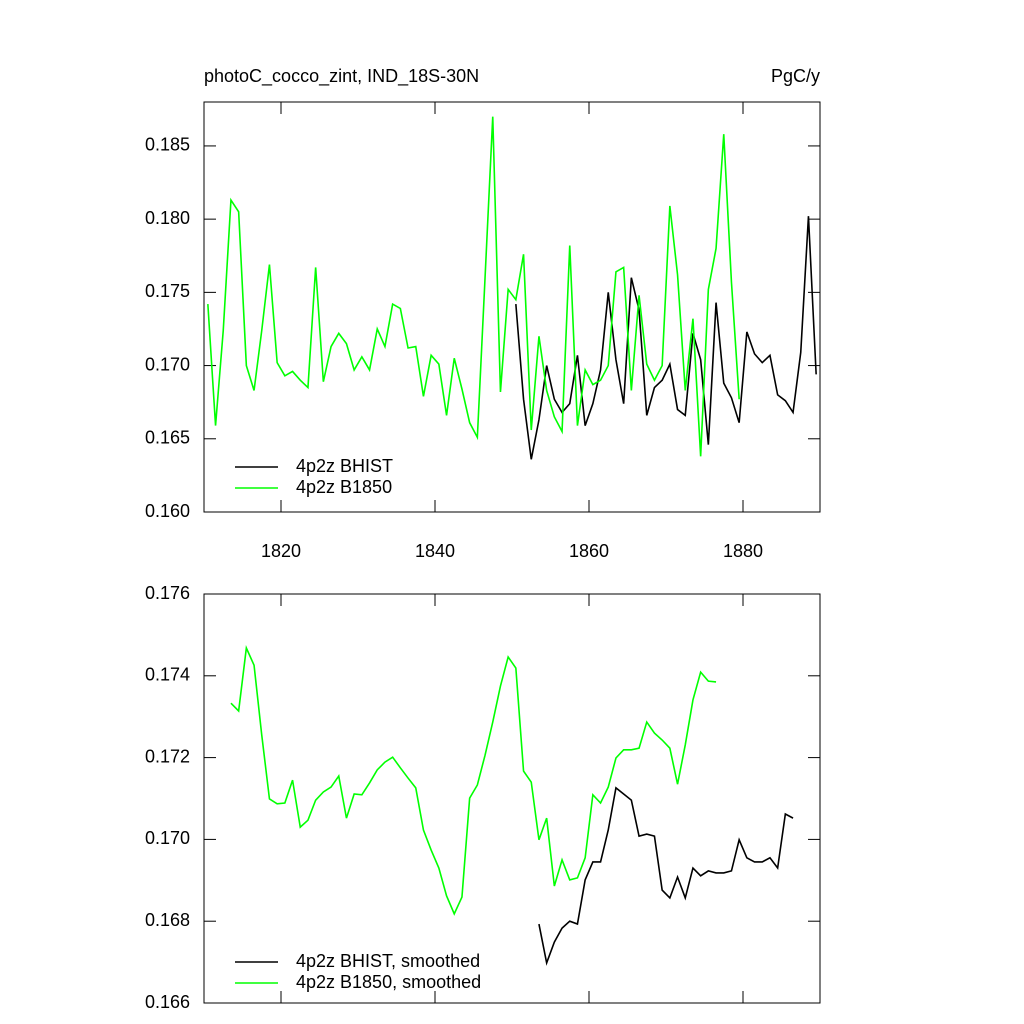  What do you see at coordinates (388, 961) in the screenshot?
I see `legend-label: 4p2z BHIST, smoothed` at bounding box center [388, 961].